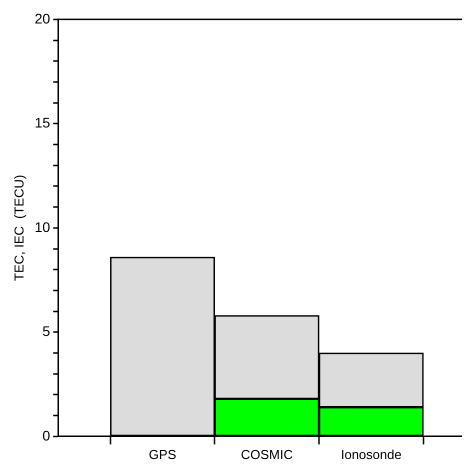  I want to click on y-tick-label: 15, so click(42, 122).